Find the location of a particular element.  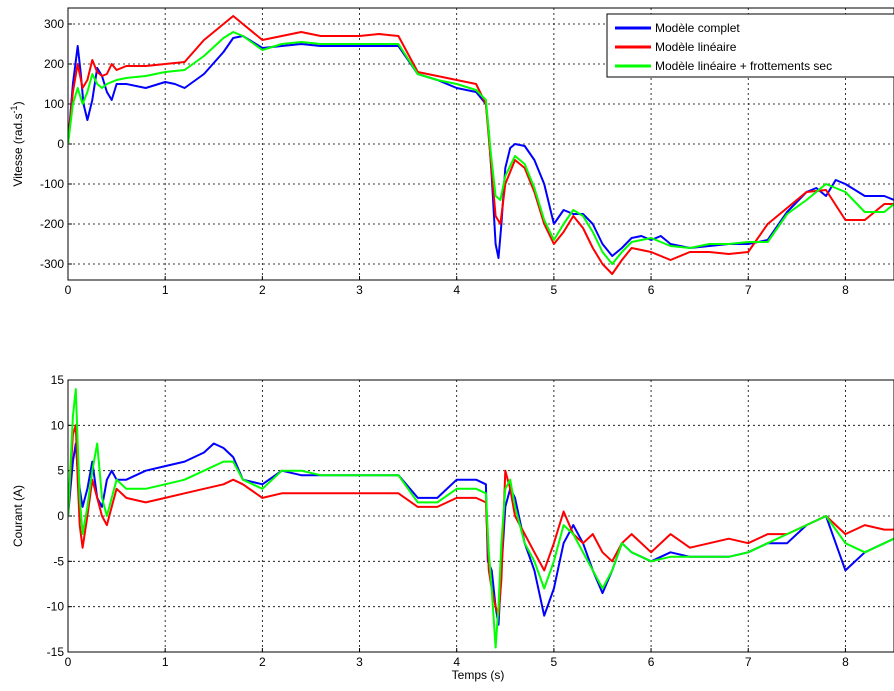

y-axis-label: Vitesse (rad.s-1) is located at coordinates (17, 143).